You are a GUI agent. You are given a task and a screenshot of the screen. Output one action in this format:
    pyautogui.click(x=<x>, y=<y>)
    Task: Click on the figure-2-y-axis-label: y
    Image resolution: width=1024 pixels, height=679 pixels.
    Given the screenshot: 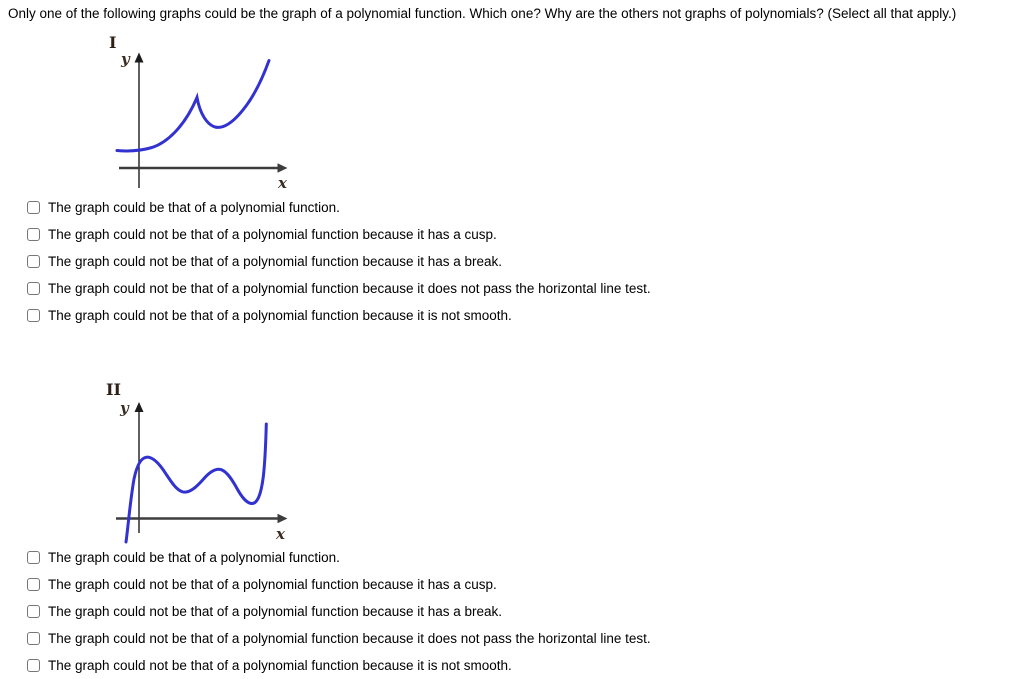 What is the action you would take?
    pyautogui.click(x=124, y=408)
    